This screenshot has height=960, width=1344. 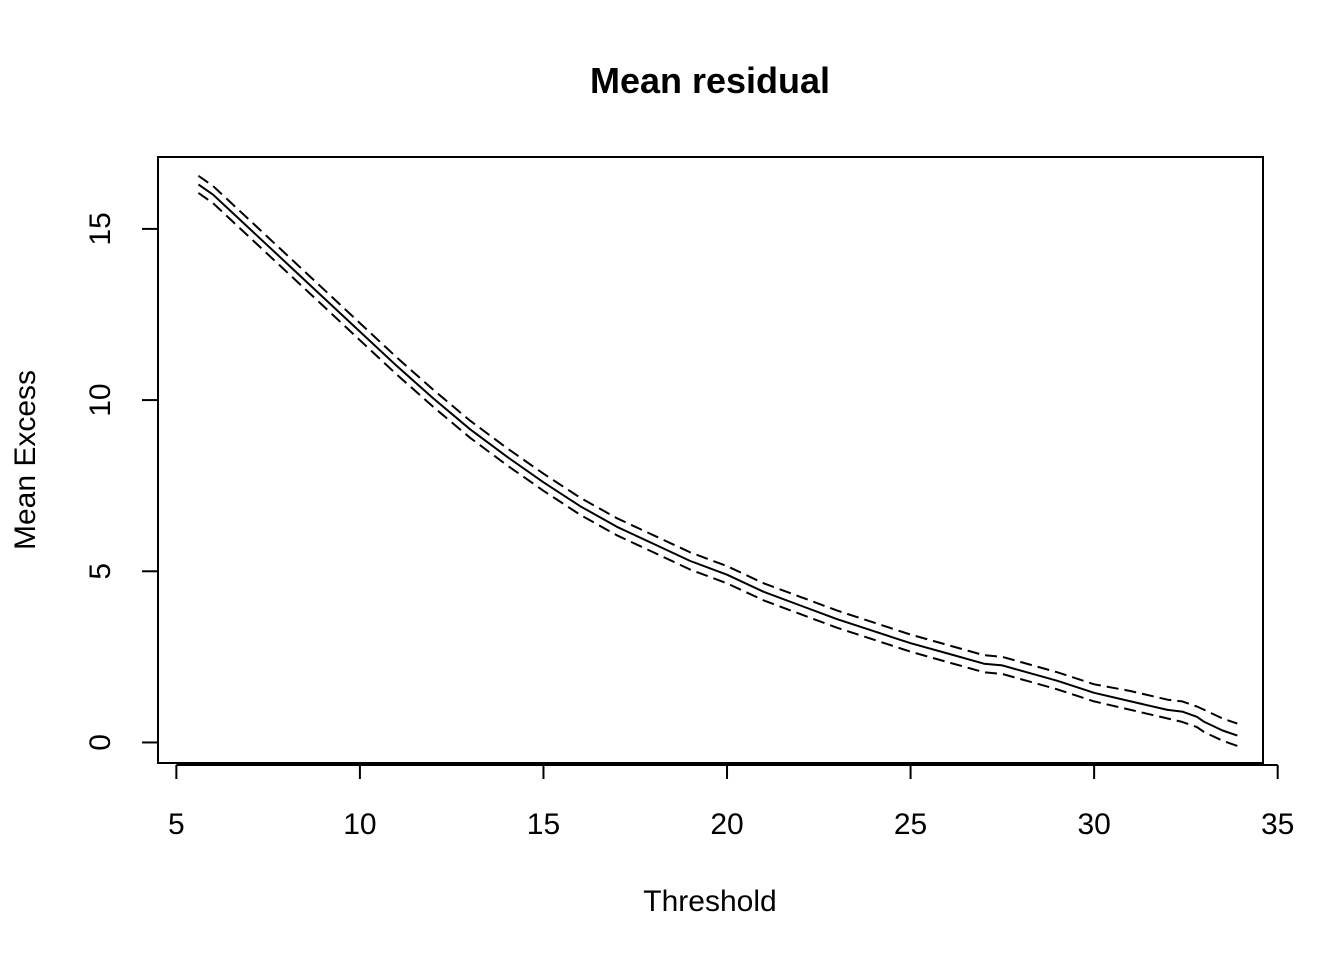 What do you see at coordinates (910, 824) in the screenshot?
I see `x-tick-label: 25` at bounding box center [910, 824].